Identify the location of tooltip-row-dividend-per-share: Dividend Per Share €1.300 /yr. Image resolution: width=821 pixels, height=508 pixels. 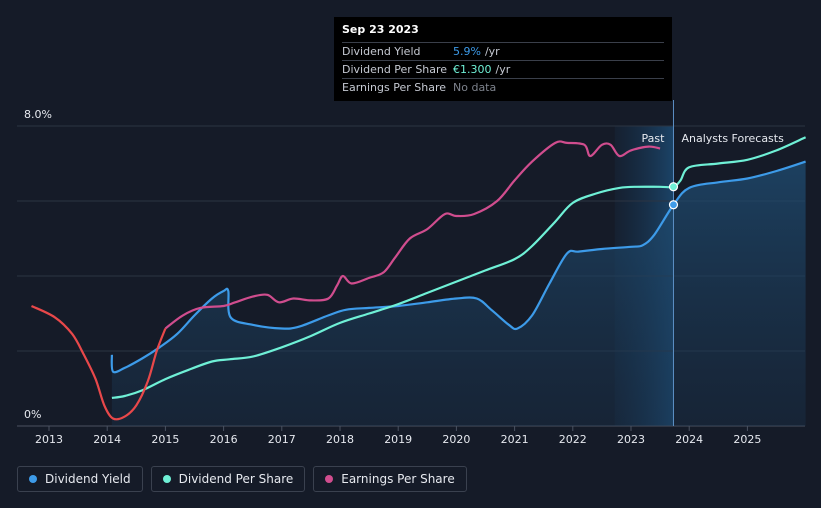
(503, 69).